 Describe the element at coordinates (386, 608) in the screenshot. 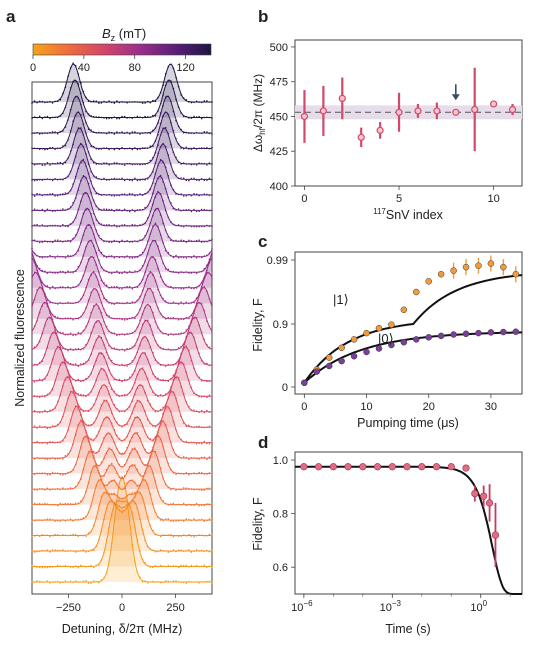

I see `panel-d-x-tick-base-1: 10` at that location.